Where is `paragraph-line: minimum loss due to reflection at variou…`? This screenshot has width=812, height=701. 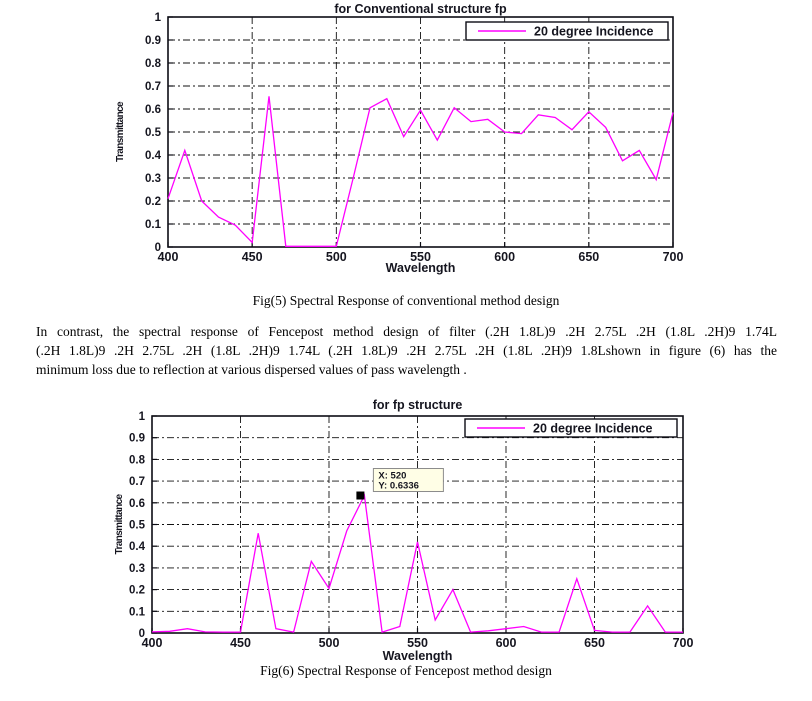 paragraph-line: minimum loss due to reflection at variou… is located at coordinates (251, 369).